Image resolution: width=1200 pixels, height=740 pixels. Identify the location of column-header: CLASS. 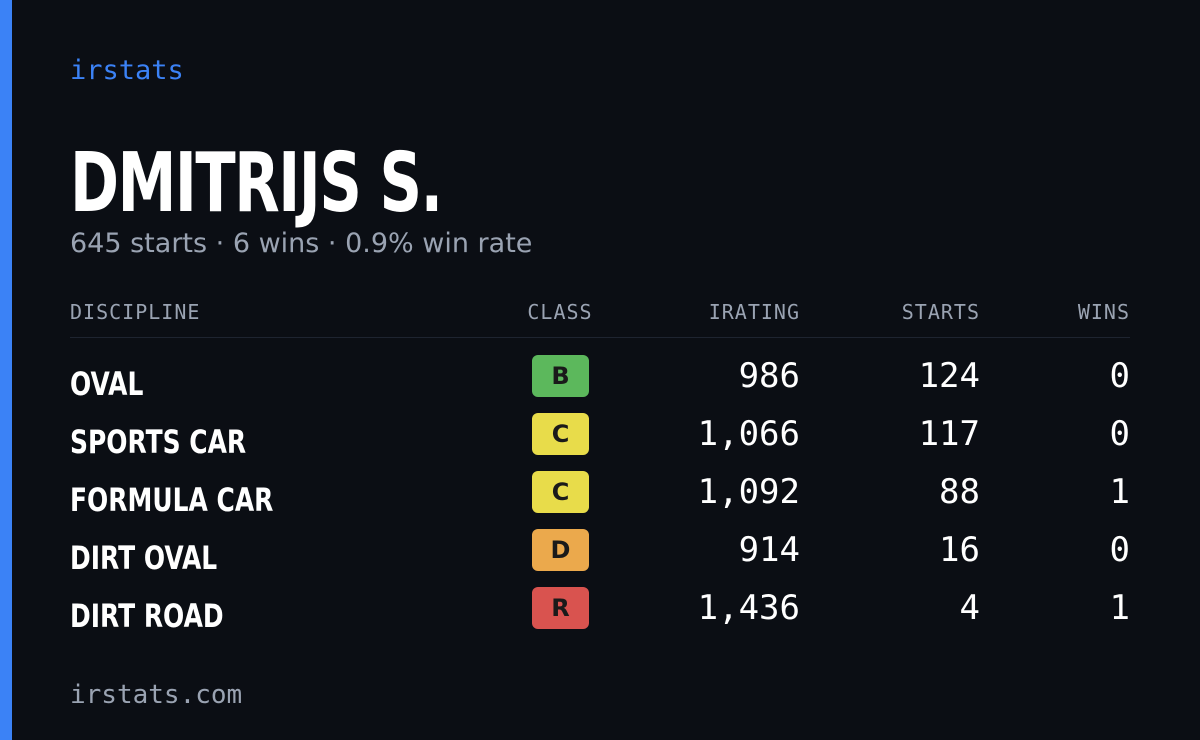
(560, 312).